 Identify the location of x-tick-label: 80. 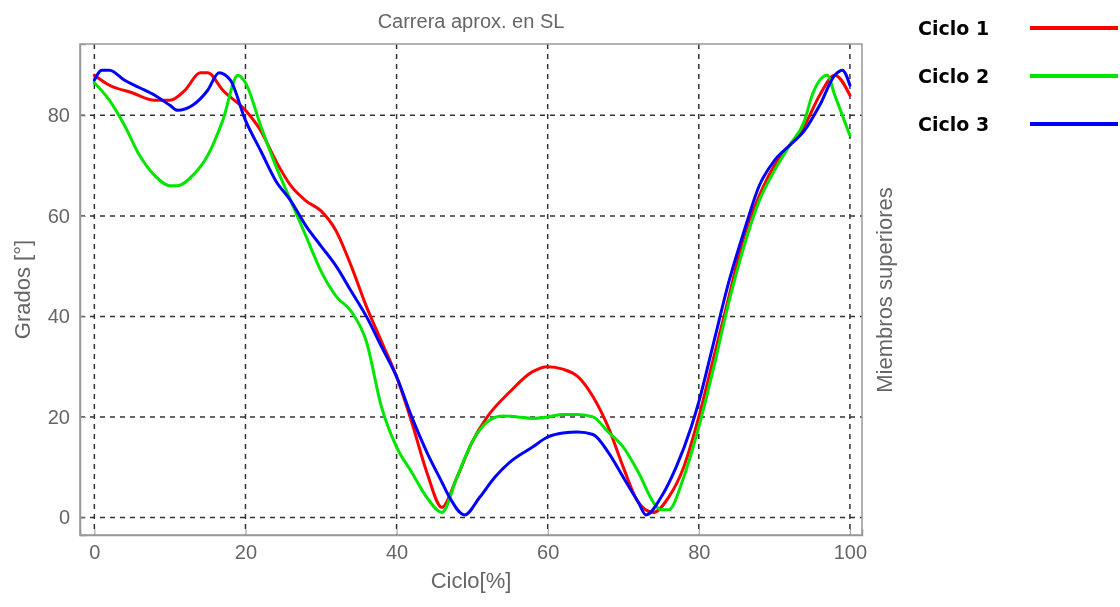
(699, 552).